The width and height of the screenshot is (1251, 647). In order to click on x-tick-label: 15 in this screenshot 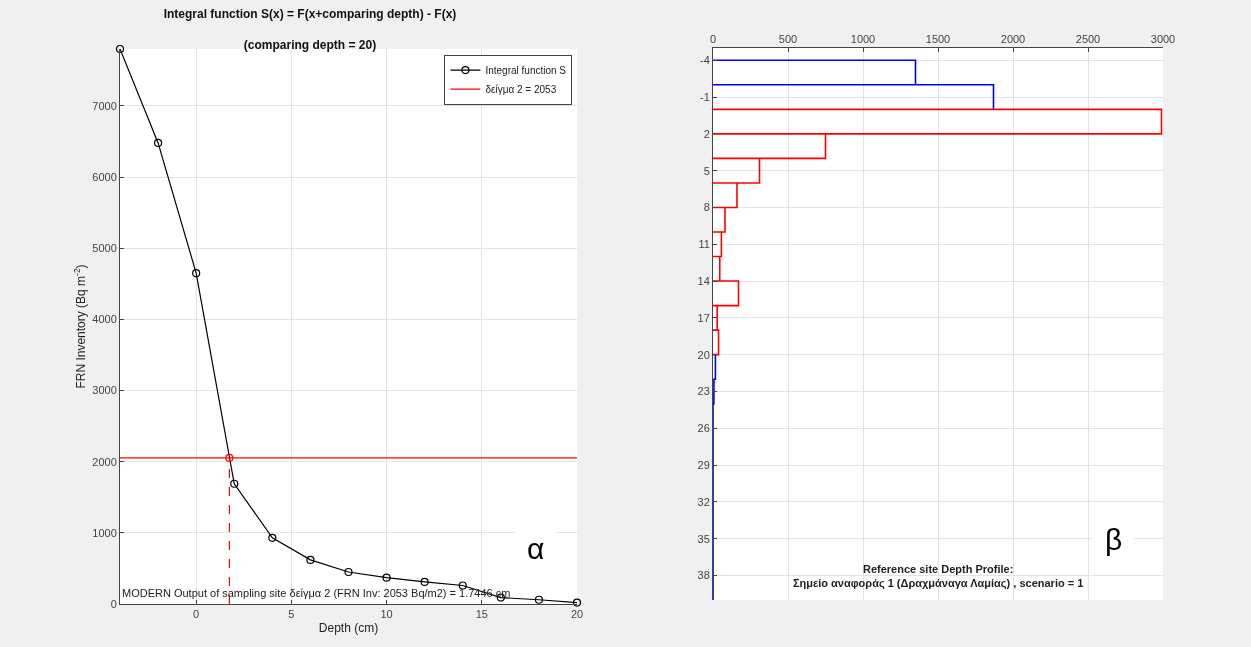, I will do `click(481, 614)`.